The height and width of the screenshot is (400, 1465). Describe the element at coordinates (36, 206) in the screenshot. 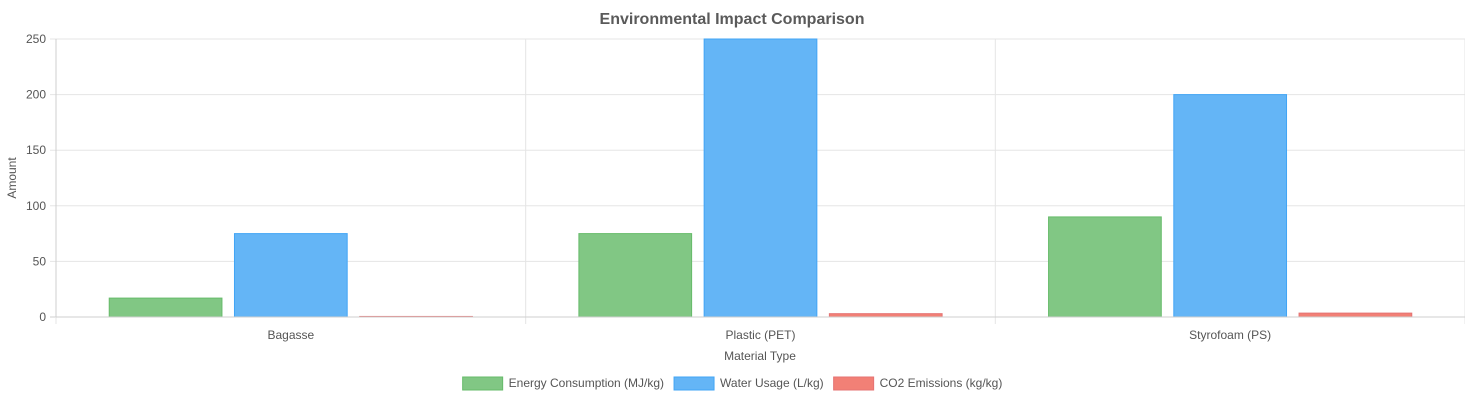

I see `y-tick-label: 100` at that location.